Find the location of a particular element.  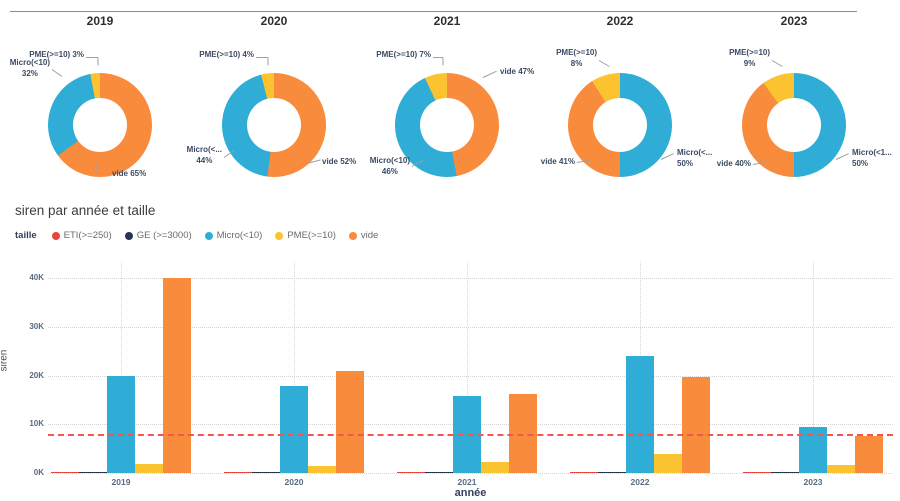

donut-label-pme-2021: PME(>=10) 7% is located at coordinates (403, 54).